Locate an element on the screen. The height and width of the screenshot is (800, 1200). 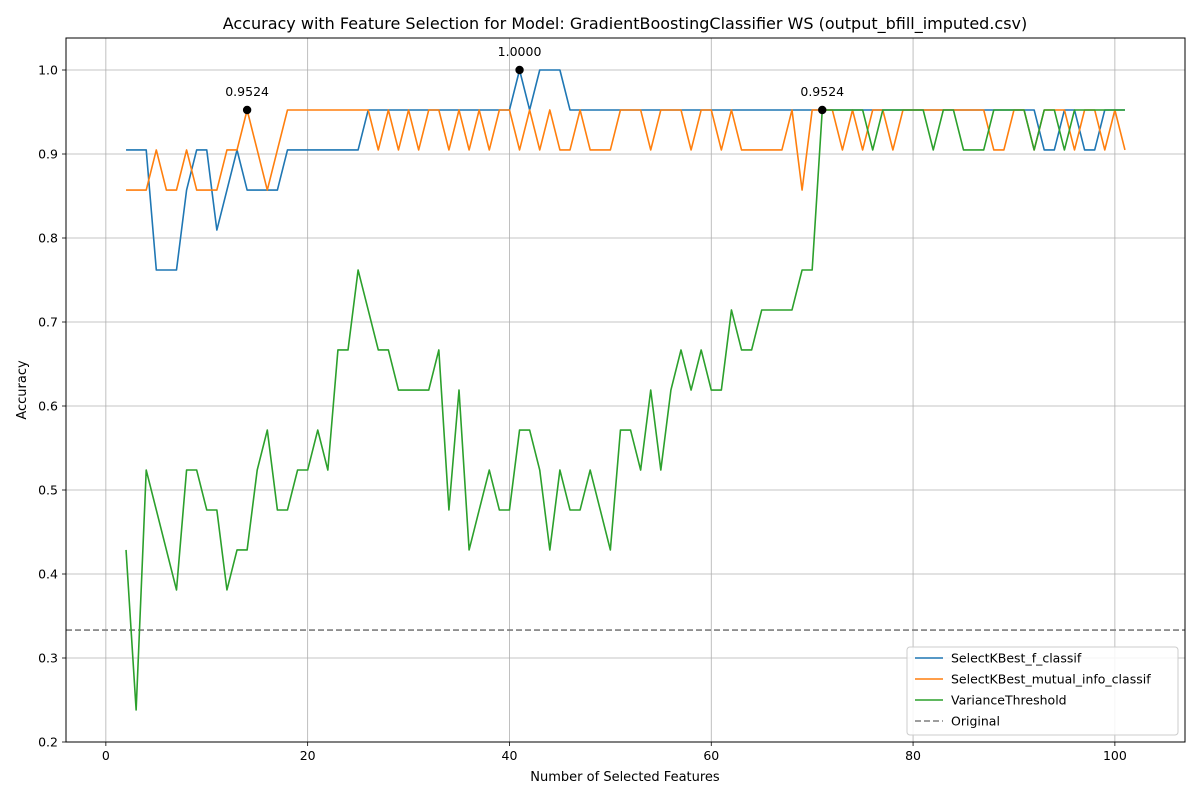
y-tick-label: 0.2 is located at coordinates (48, 742).